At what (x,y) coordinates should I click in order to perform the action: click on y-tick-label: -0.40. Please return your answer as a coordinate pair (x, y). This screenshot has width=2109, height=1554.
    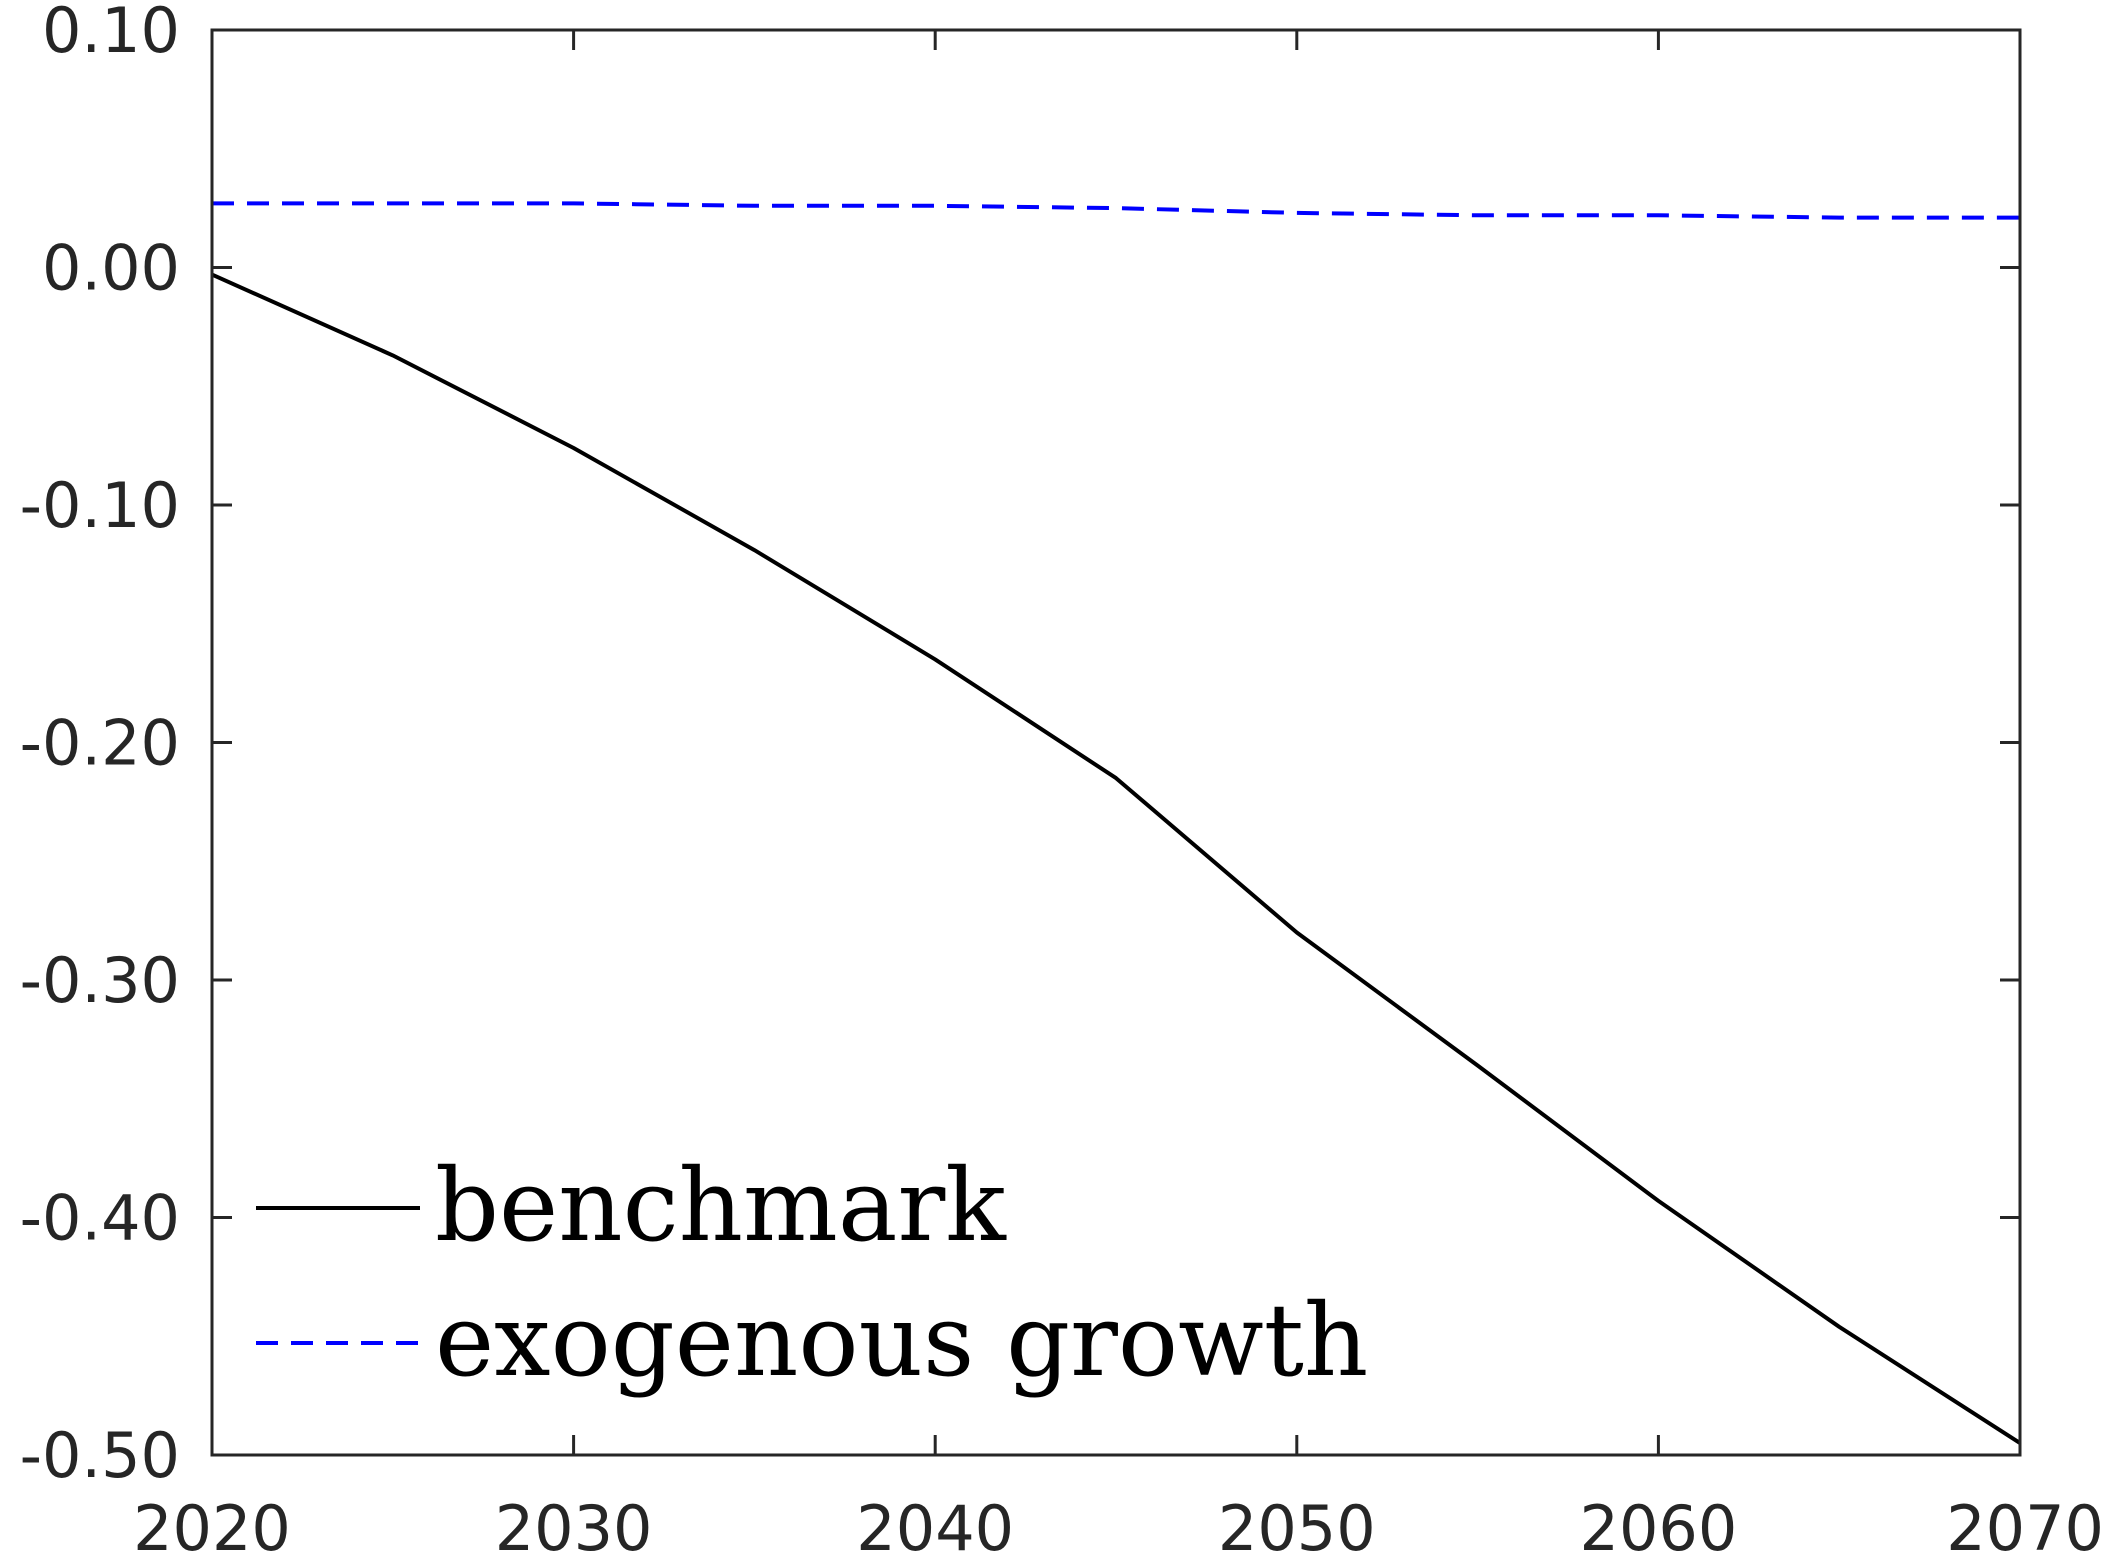
    Looking at the image, I should click on (100, 1218).